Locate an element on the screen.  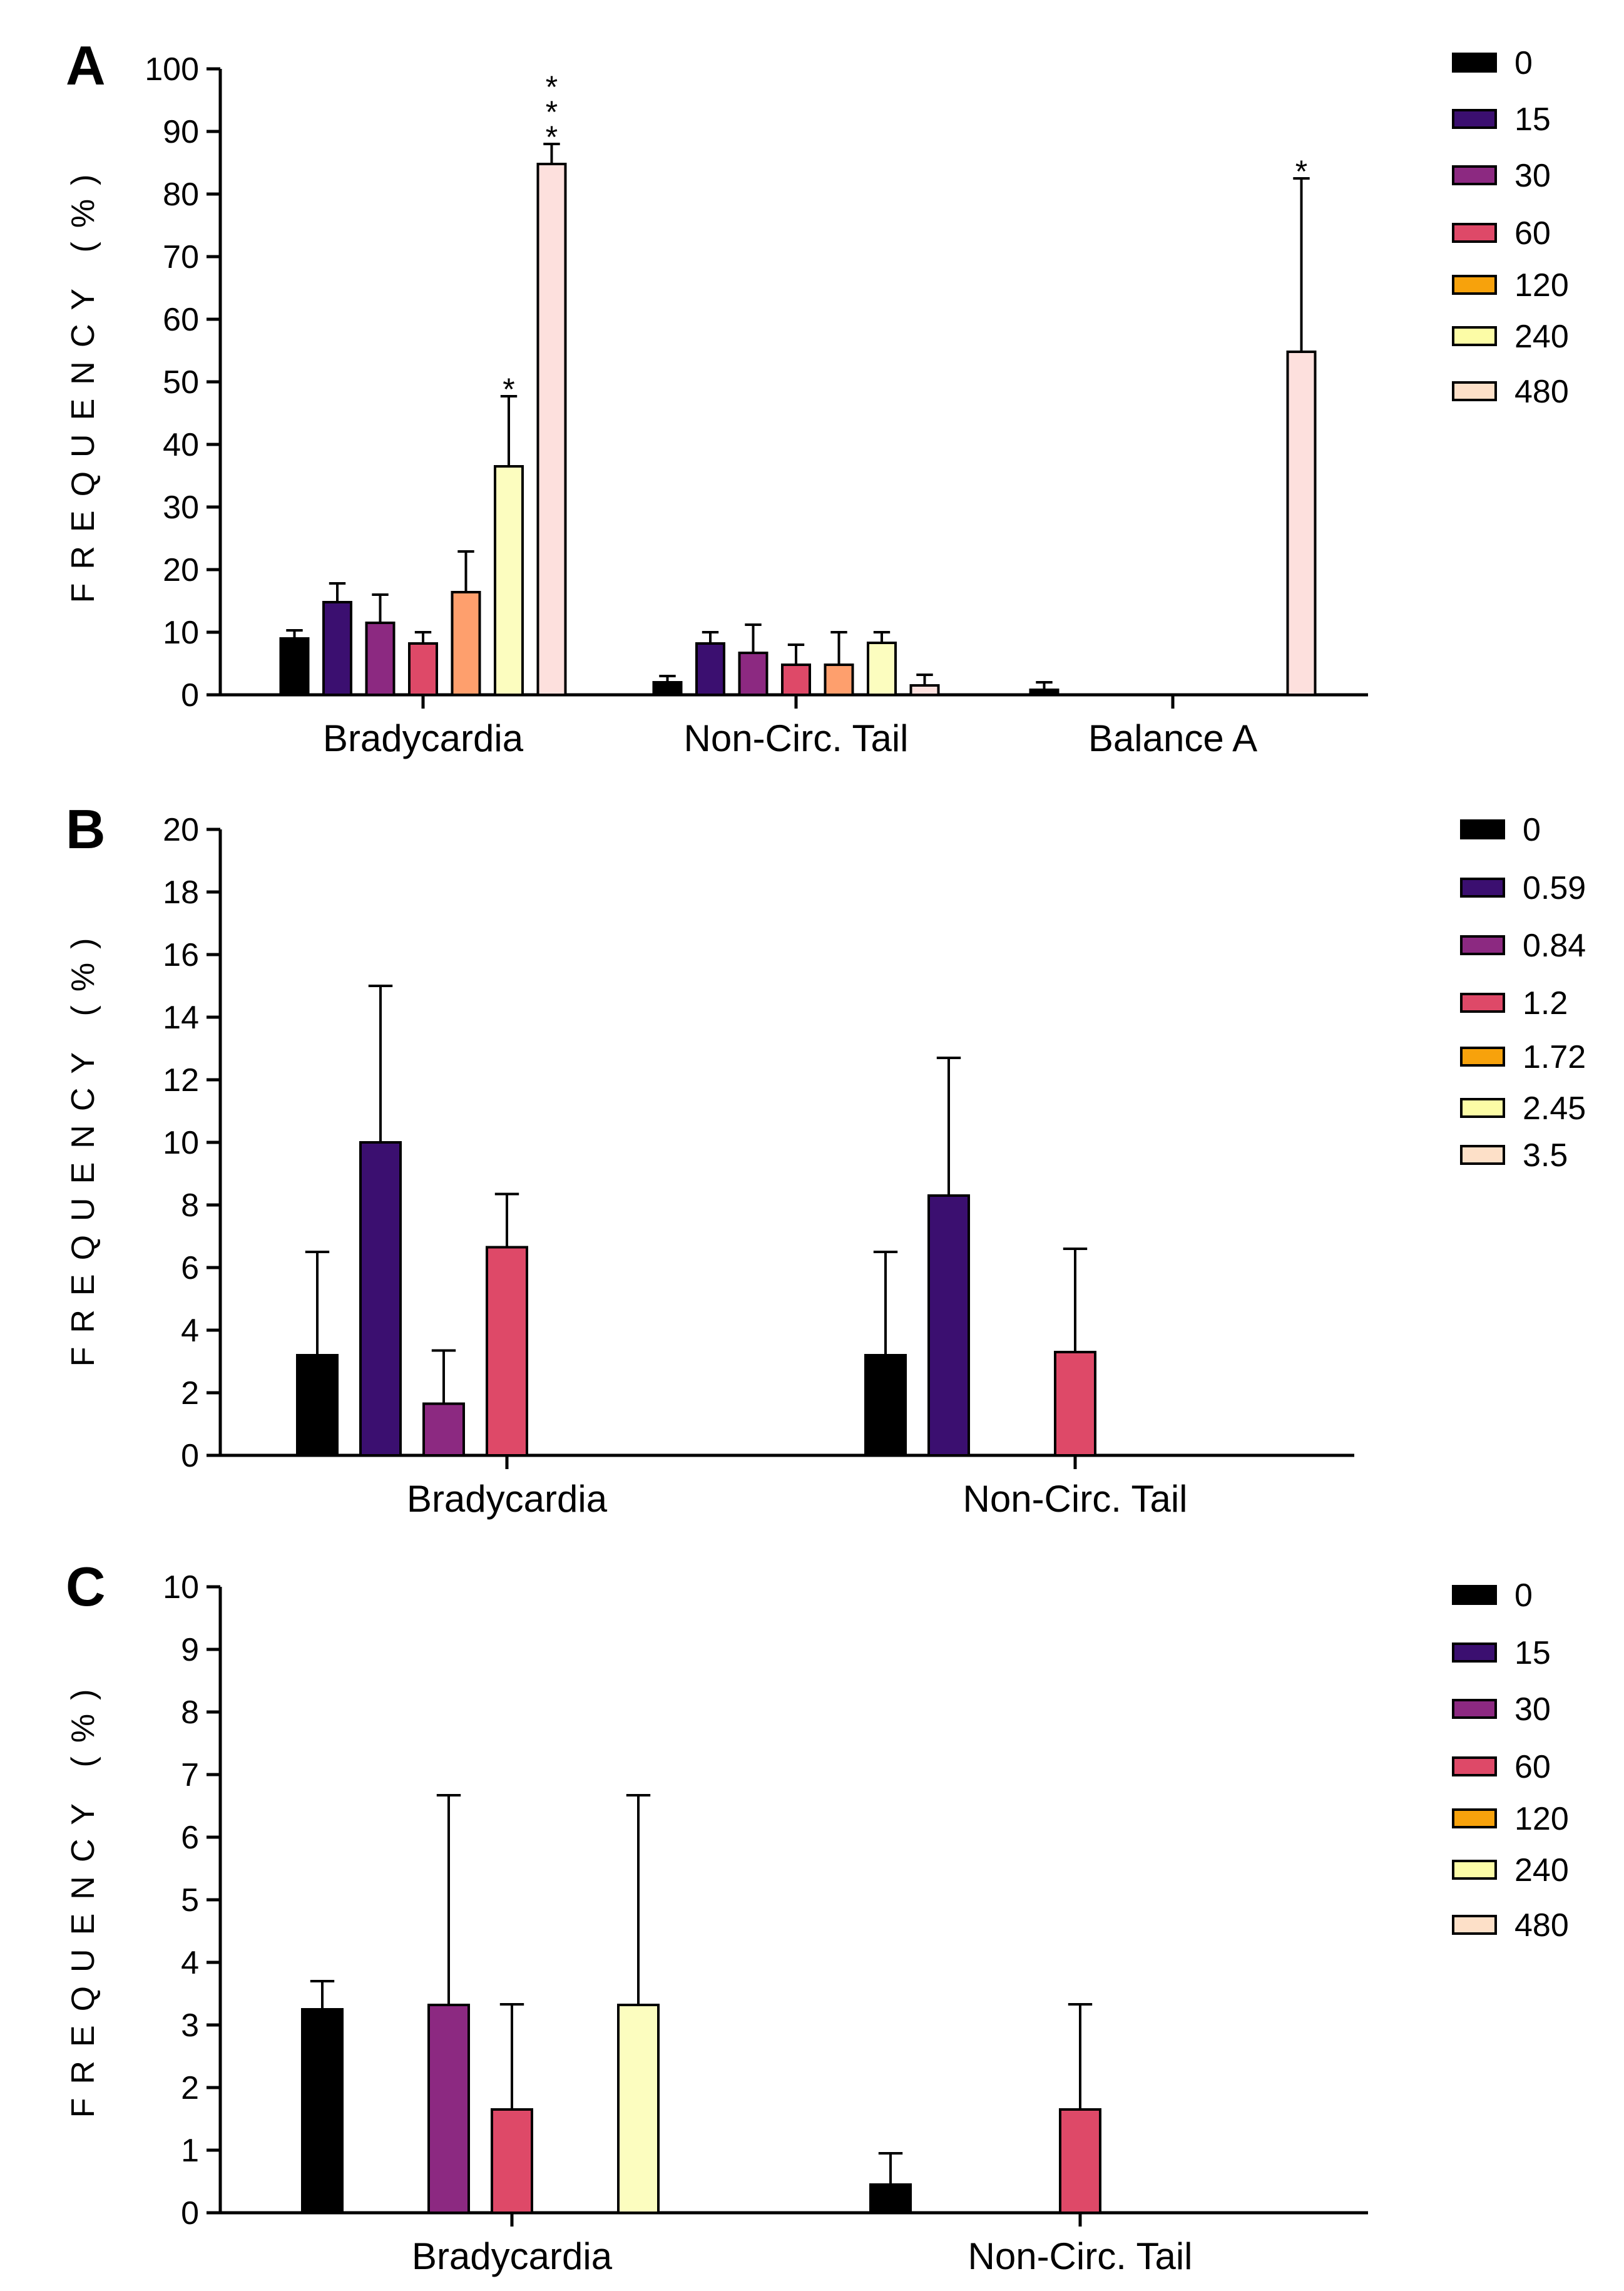
y-tick-label: 40 is located at coordinates (181, 445).